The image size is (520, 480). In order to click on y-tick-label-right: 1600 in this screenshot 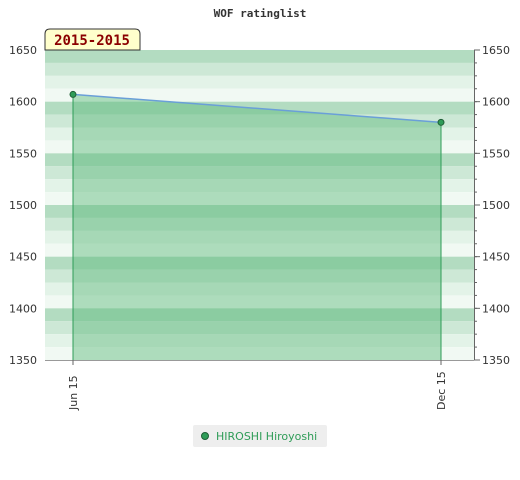, I will do `click(496, 102)`.